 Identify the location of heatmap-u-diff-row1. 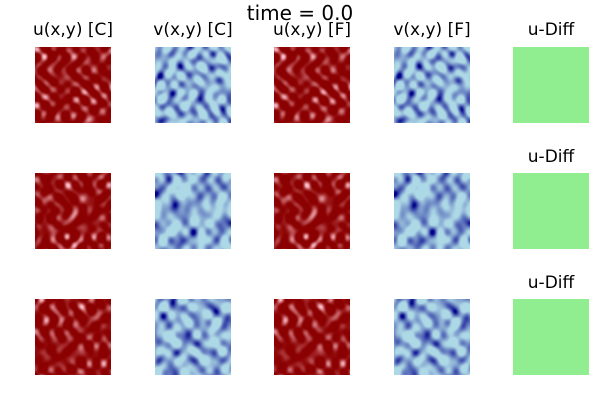
(551, 85).